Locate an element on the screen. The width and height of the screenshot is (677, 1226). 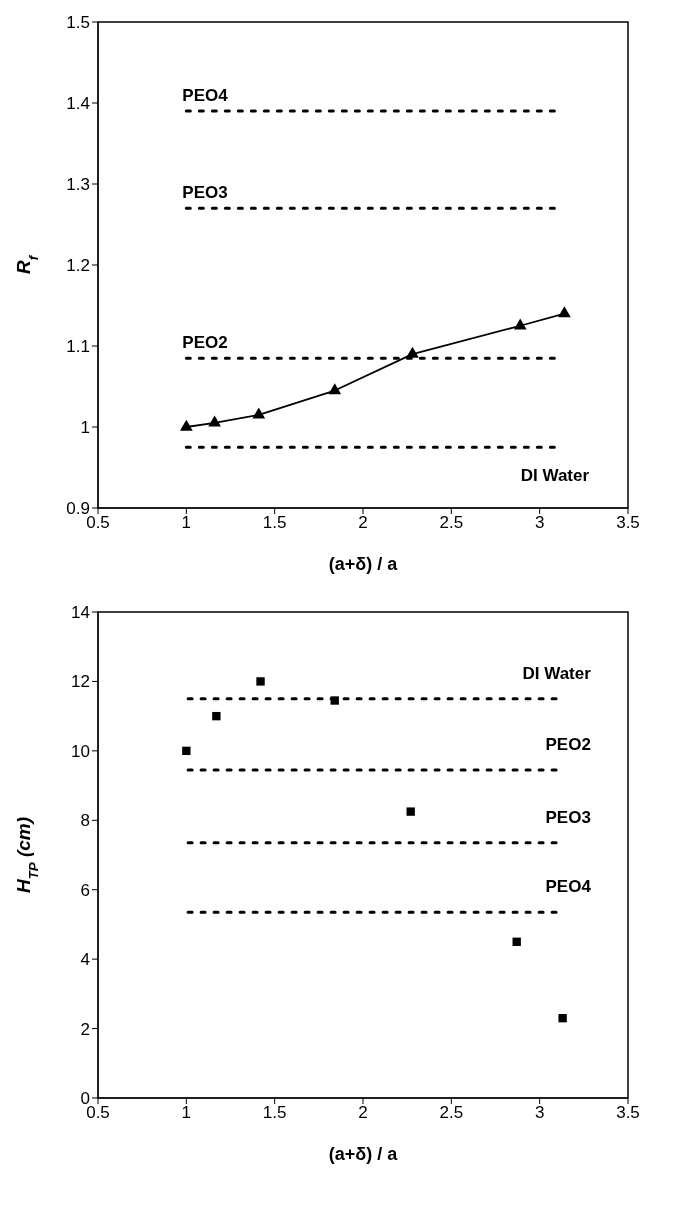
y-tick-label: 10 is located at coordinates (80, 751).